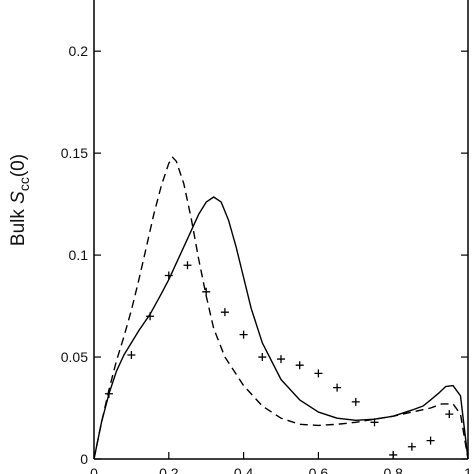  Describe the element at coordinates (18, 165) in the screenshot. I see `y-axis-label-suffix: (0)` at that location.